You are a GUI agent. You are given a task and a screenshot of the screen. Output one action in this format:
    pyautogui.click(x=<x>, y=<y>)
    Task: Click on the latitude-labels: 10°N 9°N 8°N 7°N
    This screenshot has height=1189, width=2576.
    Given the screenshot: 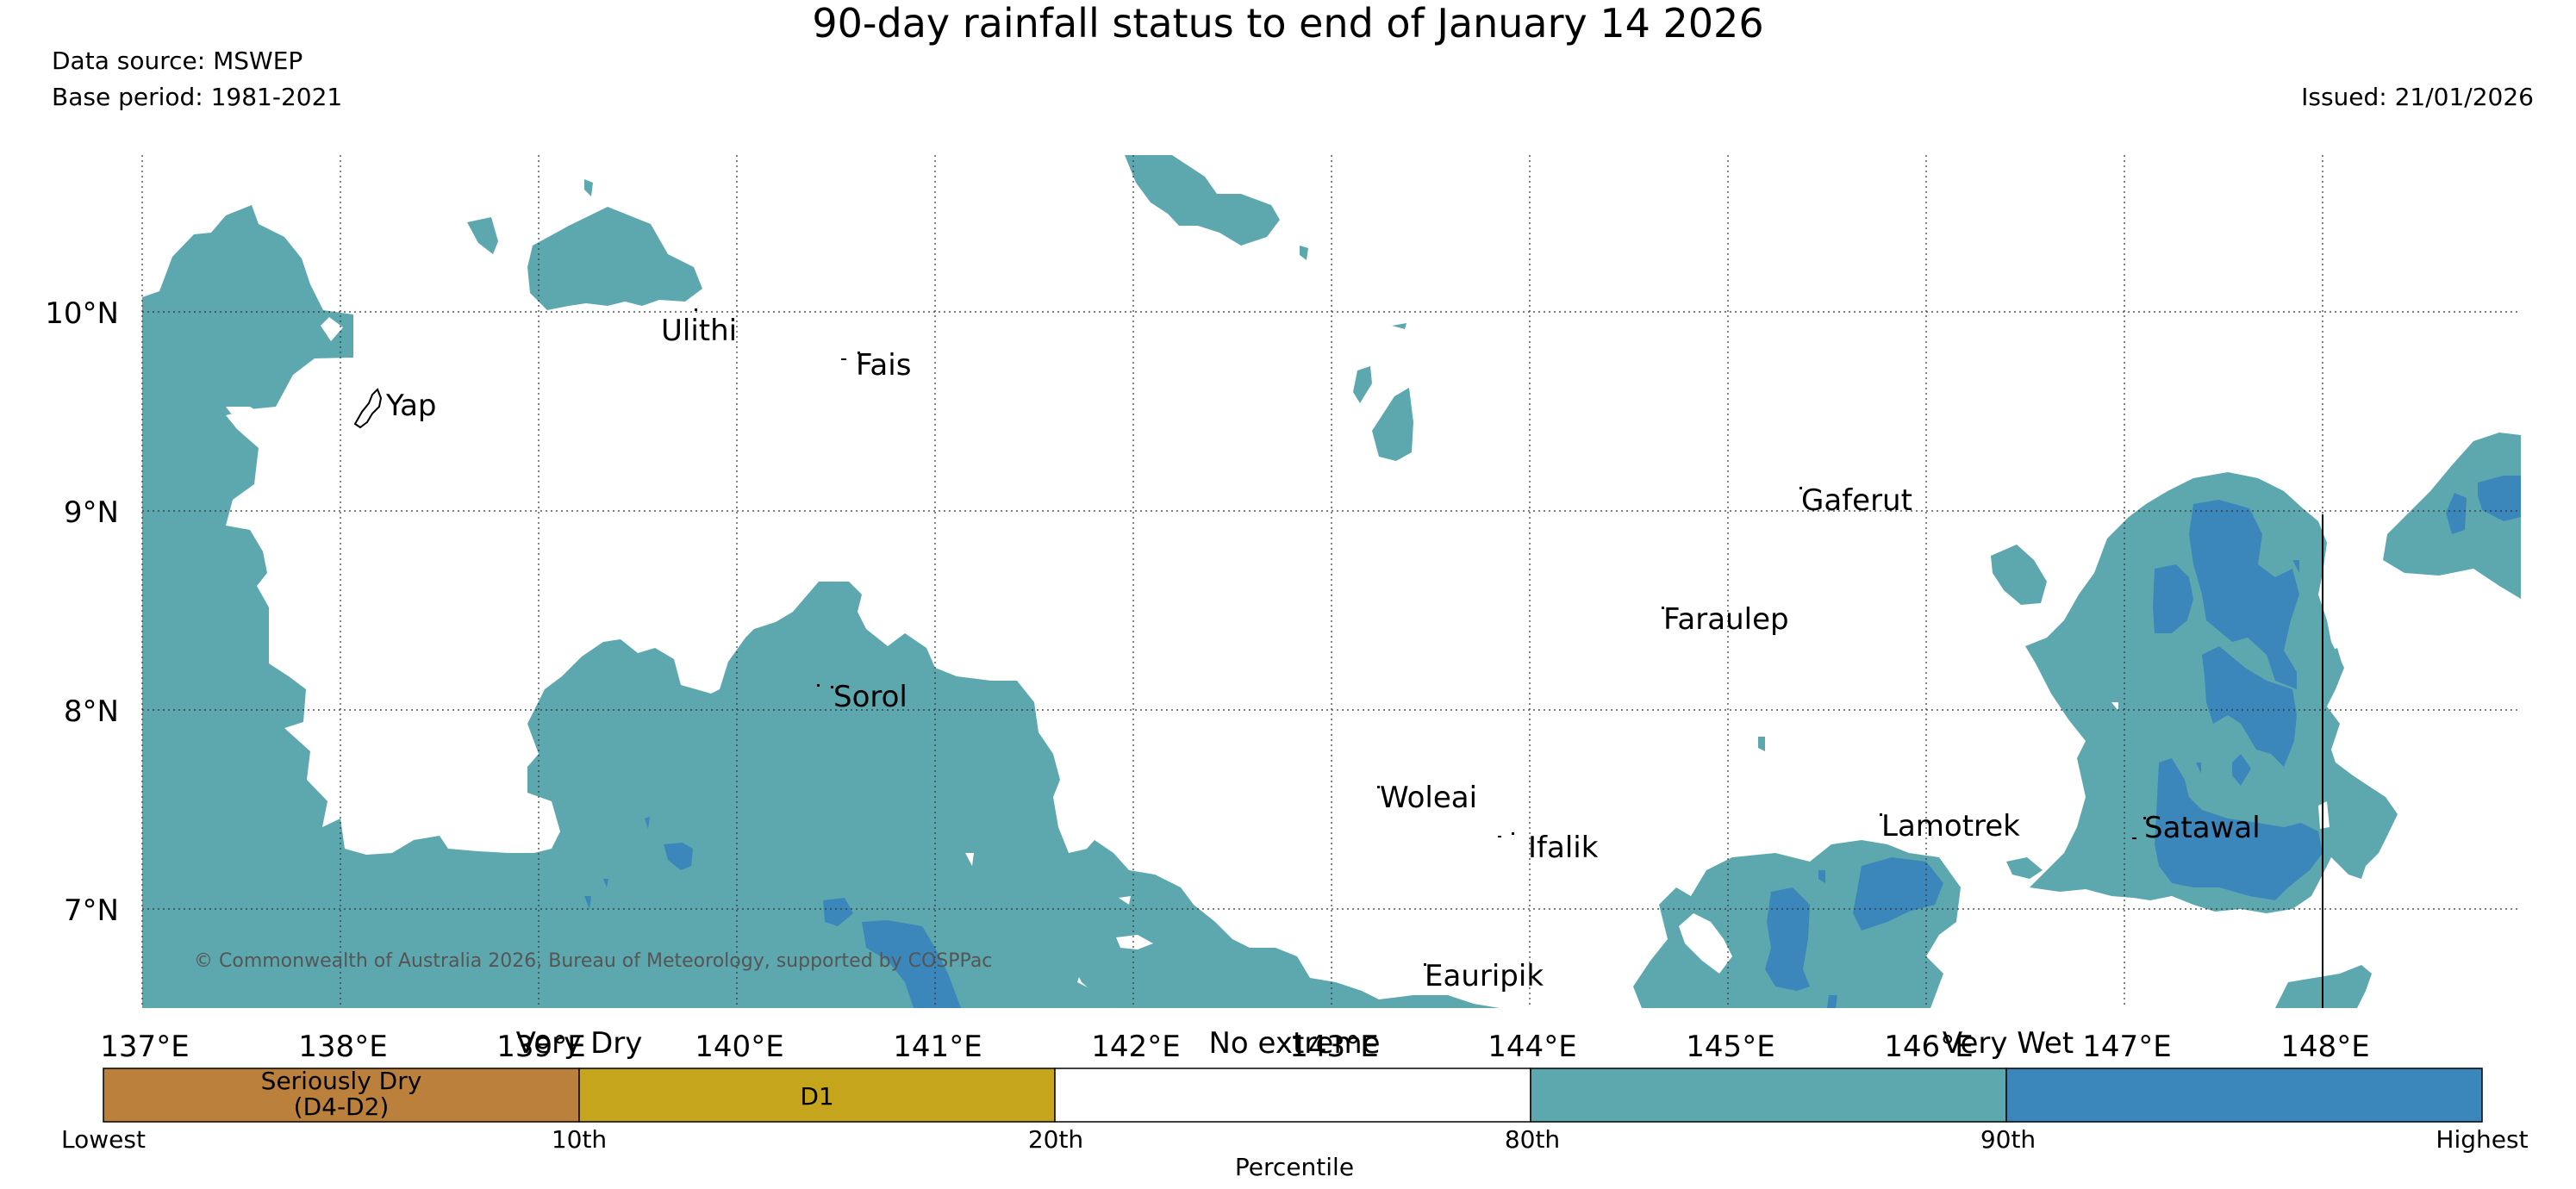 What is the action you would take?
    pyautogui.click(x=82, y=612)
    